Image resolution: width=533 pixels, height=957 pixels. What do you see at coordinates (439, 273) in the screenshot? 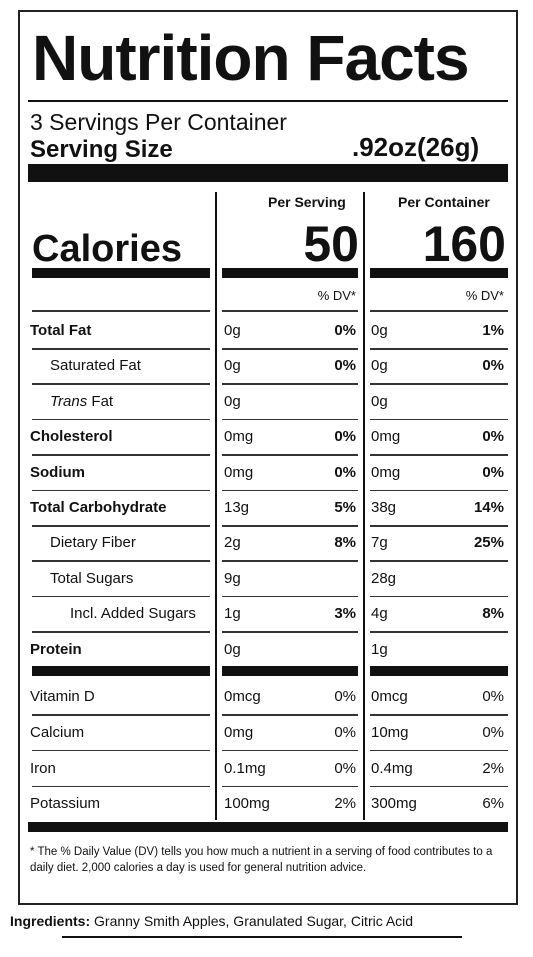
I see `calories-bar-container` at bounding box center [439, 273].